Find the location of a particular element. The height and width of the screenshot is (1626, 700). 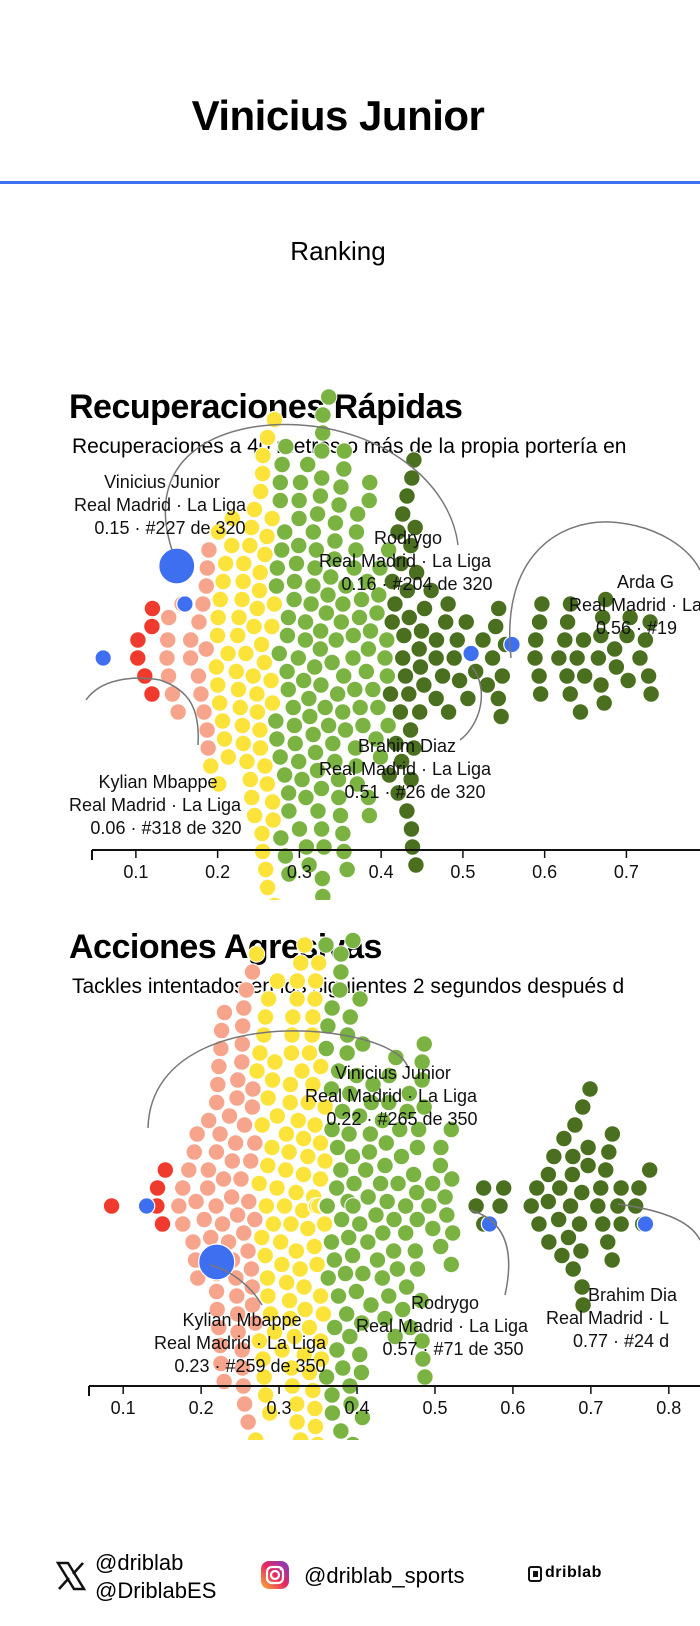

annotation-stat: 0.77 · #24 d is located at coordinates (621, 1341).